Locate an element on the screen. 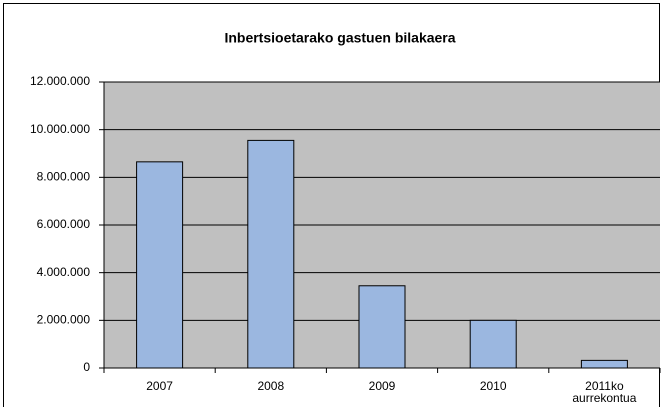 This screenshot has width=663, height=407. y-tick-label: 12.000.000 is located at coordinates (60, 81).